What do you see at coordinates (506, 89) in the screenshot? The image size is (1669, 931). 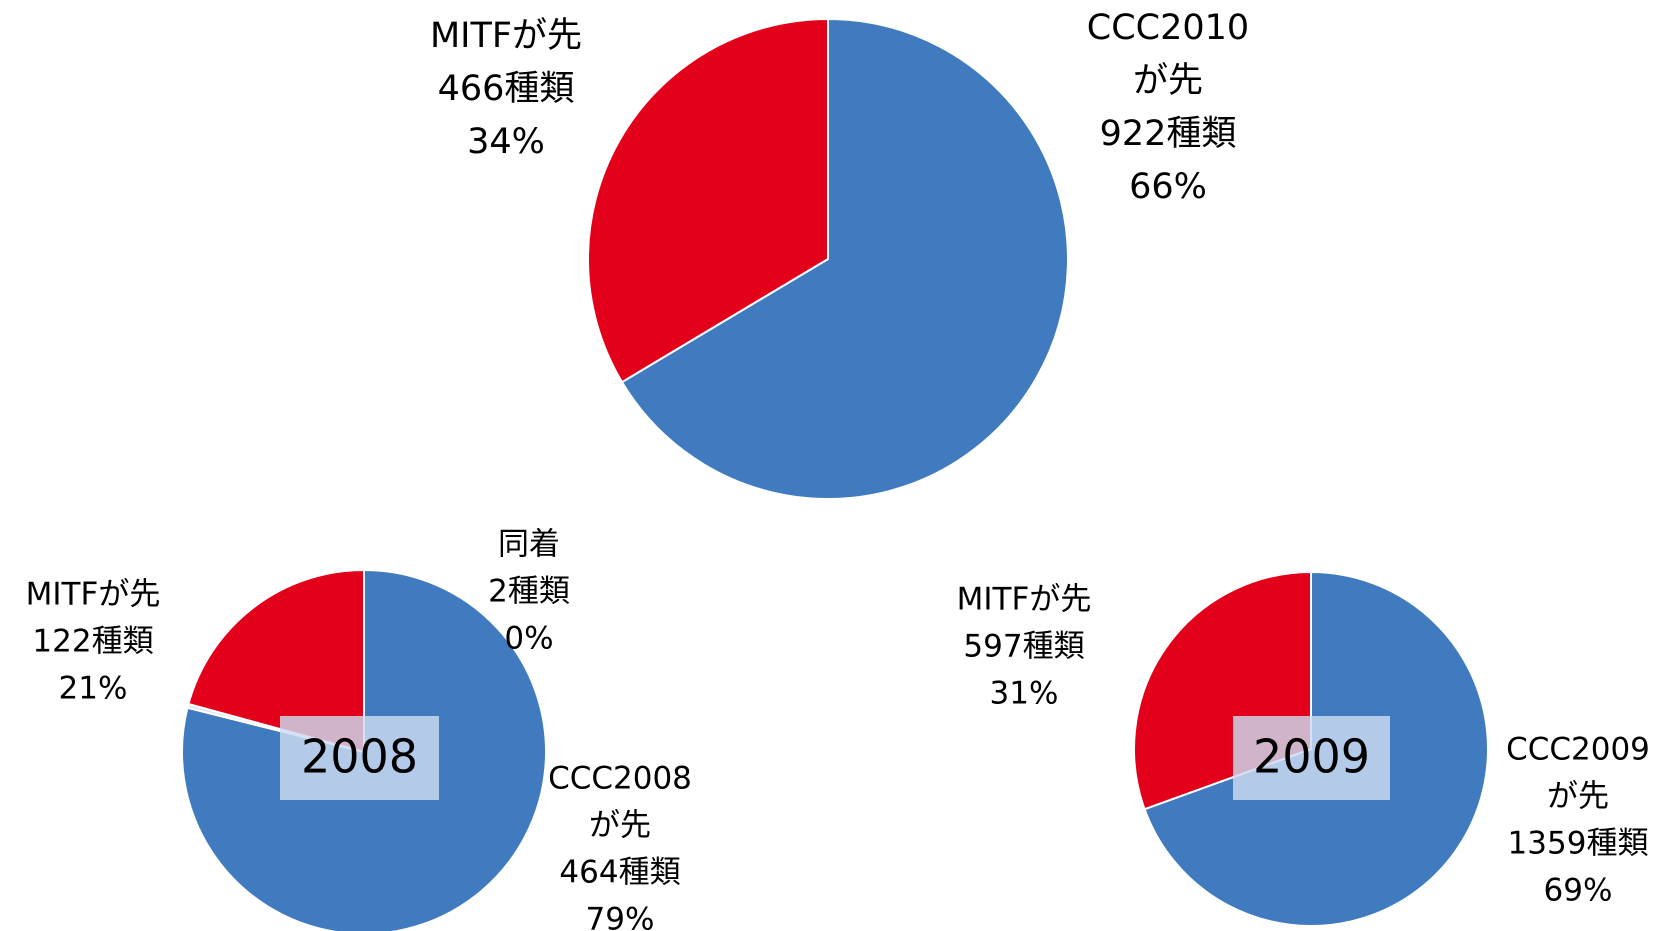 I see `slice-count: 466種類` at bounding box center [506, 89].